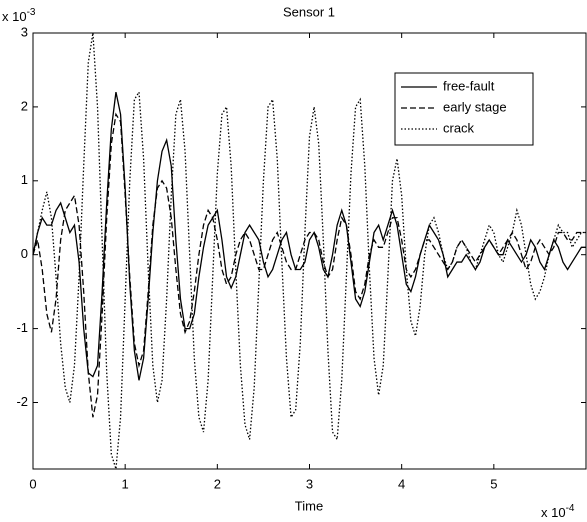  What do you see at coordinates (309, 505) in the screenshot?
I see `x-axis-label: Time` at bounding box center [309, 505].